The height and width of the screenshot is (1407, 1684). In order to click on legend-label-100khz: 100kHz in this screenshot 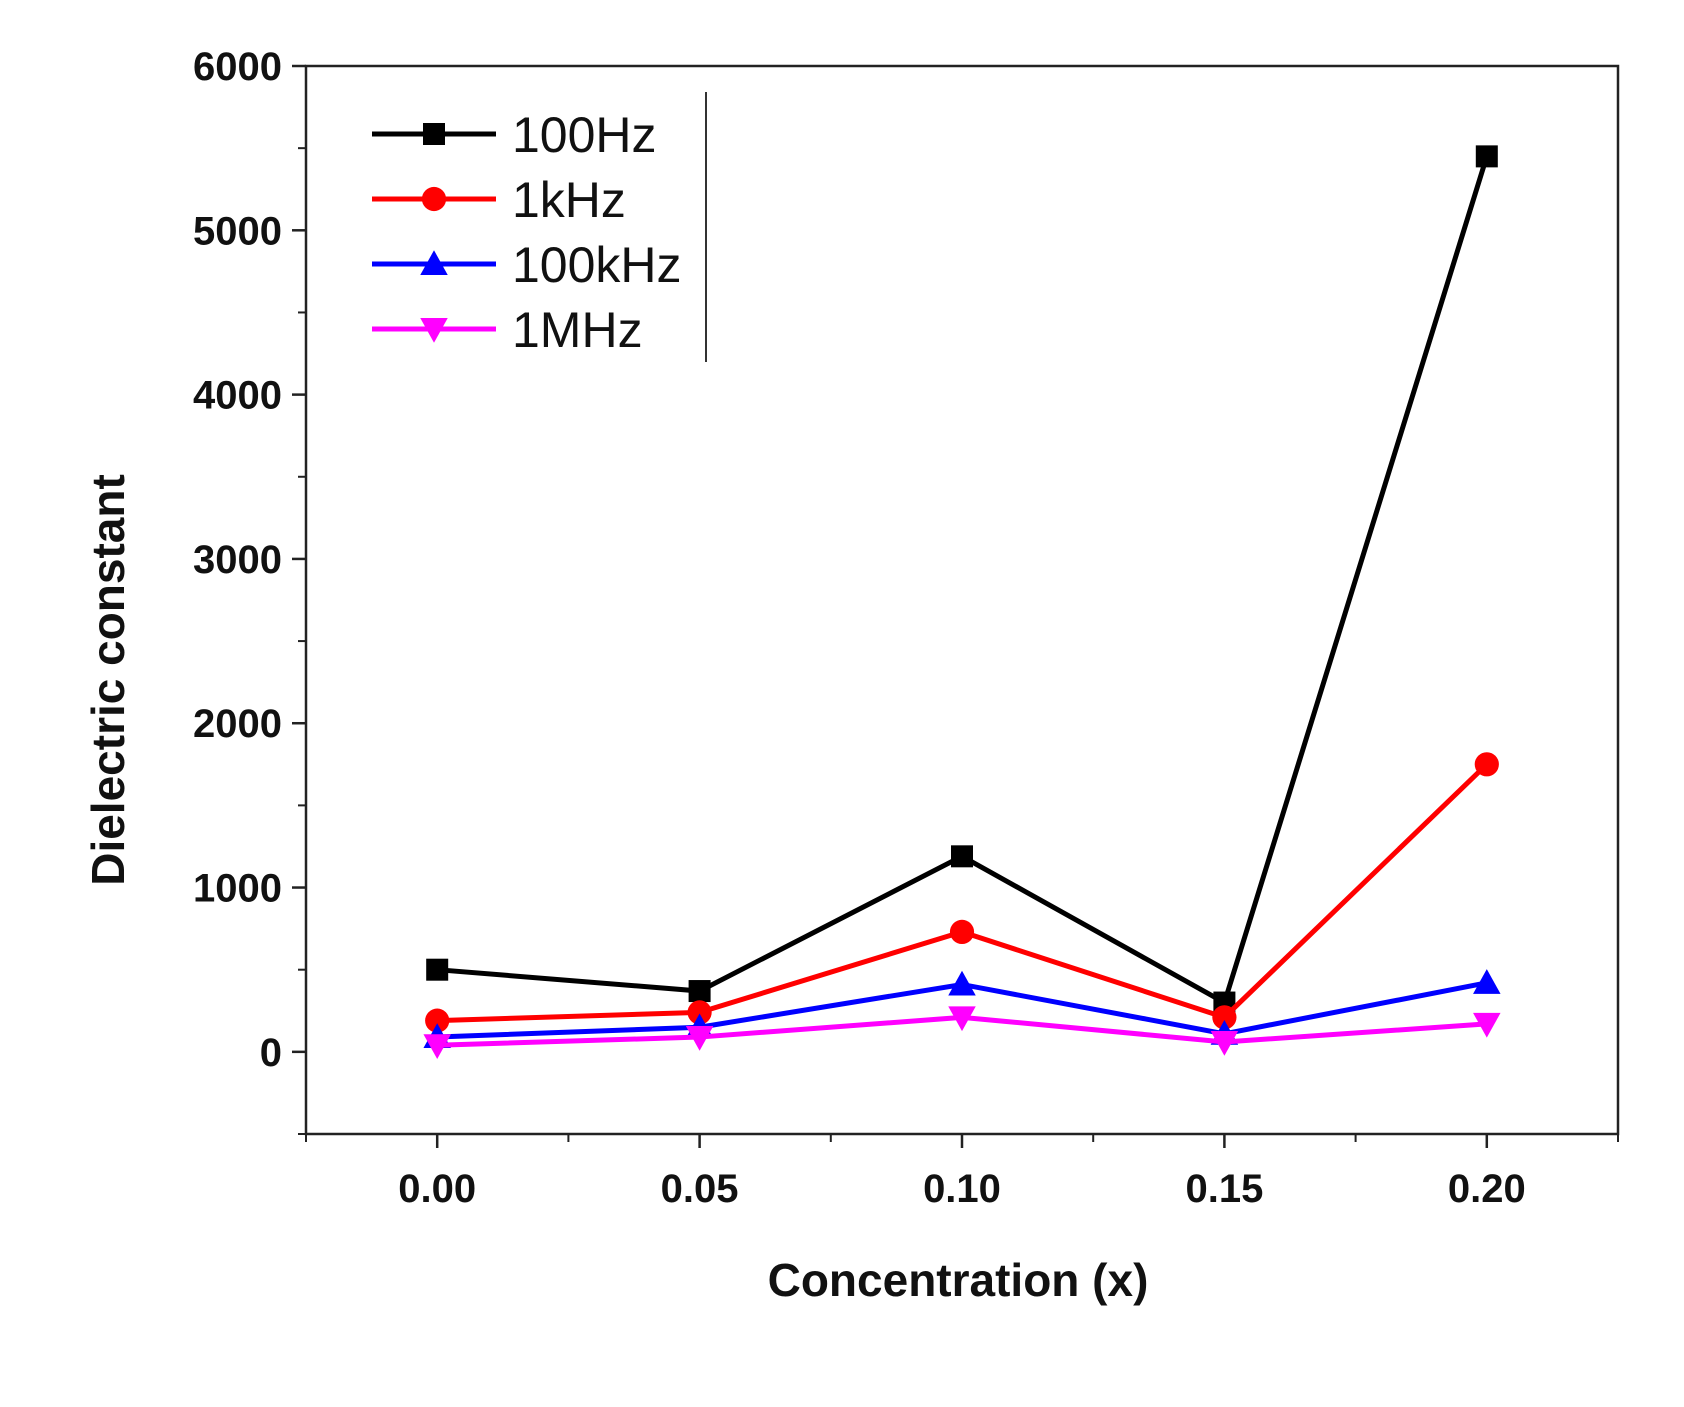, I will do `click(597, 265)`.